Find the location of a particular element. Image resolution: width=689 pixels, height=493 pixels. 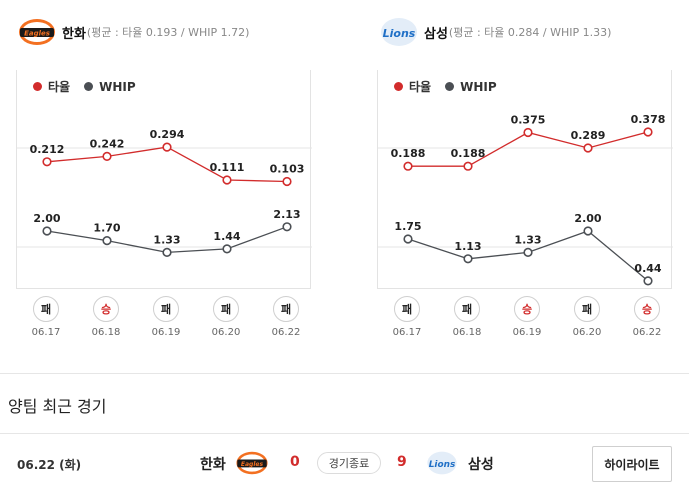

team-name: 한화 is located at coordinates (74, 34).